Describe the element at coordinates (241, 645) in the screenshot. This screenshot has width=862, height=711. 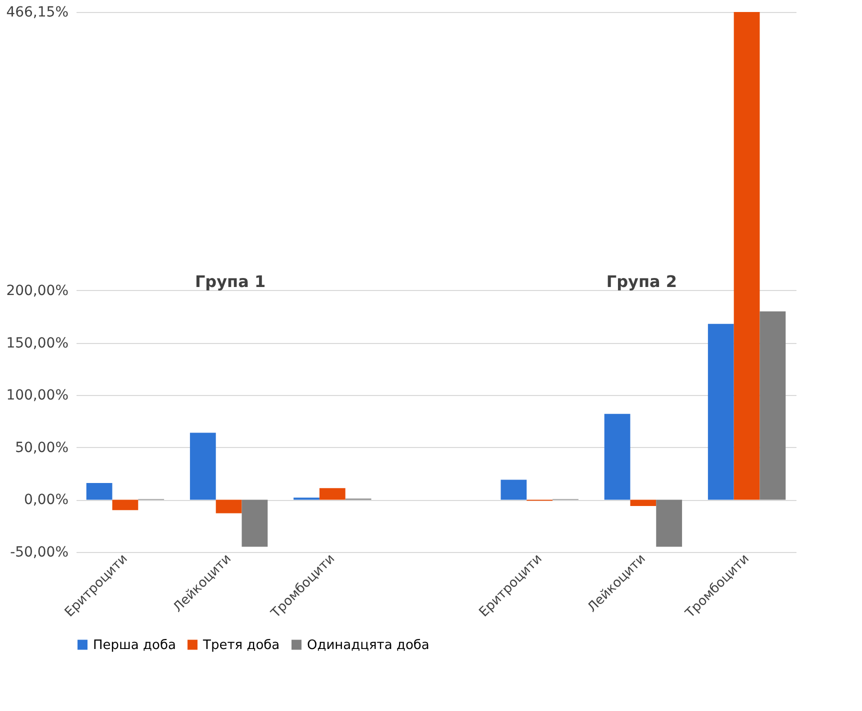
I see `legend-label: Третя доба` at that location.